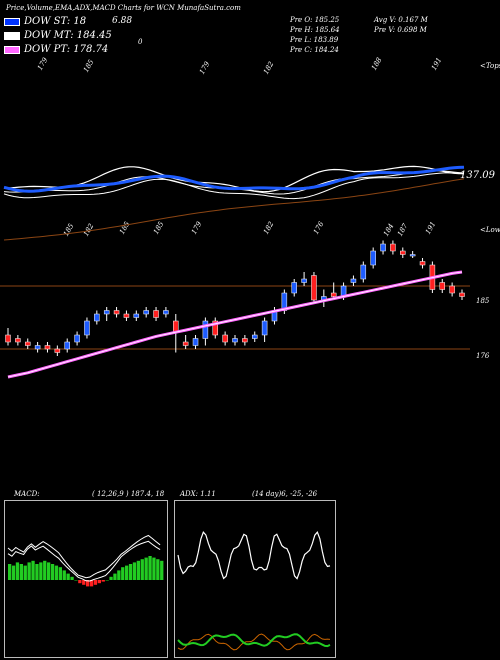 Image resolution: width=500 pixels, height=660 pixels. I want to click on adx-panel, so click(255, 579).